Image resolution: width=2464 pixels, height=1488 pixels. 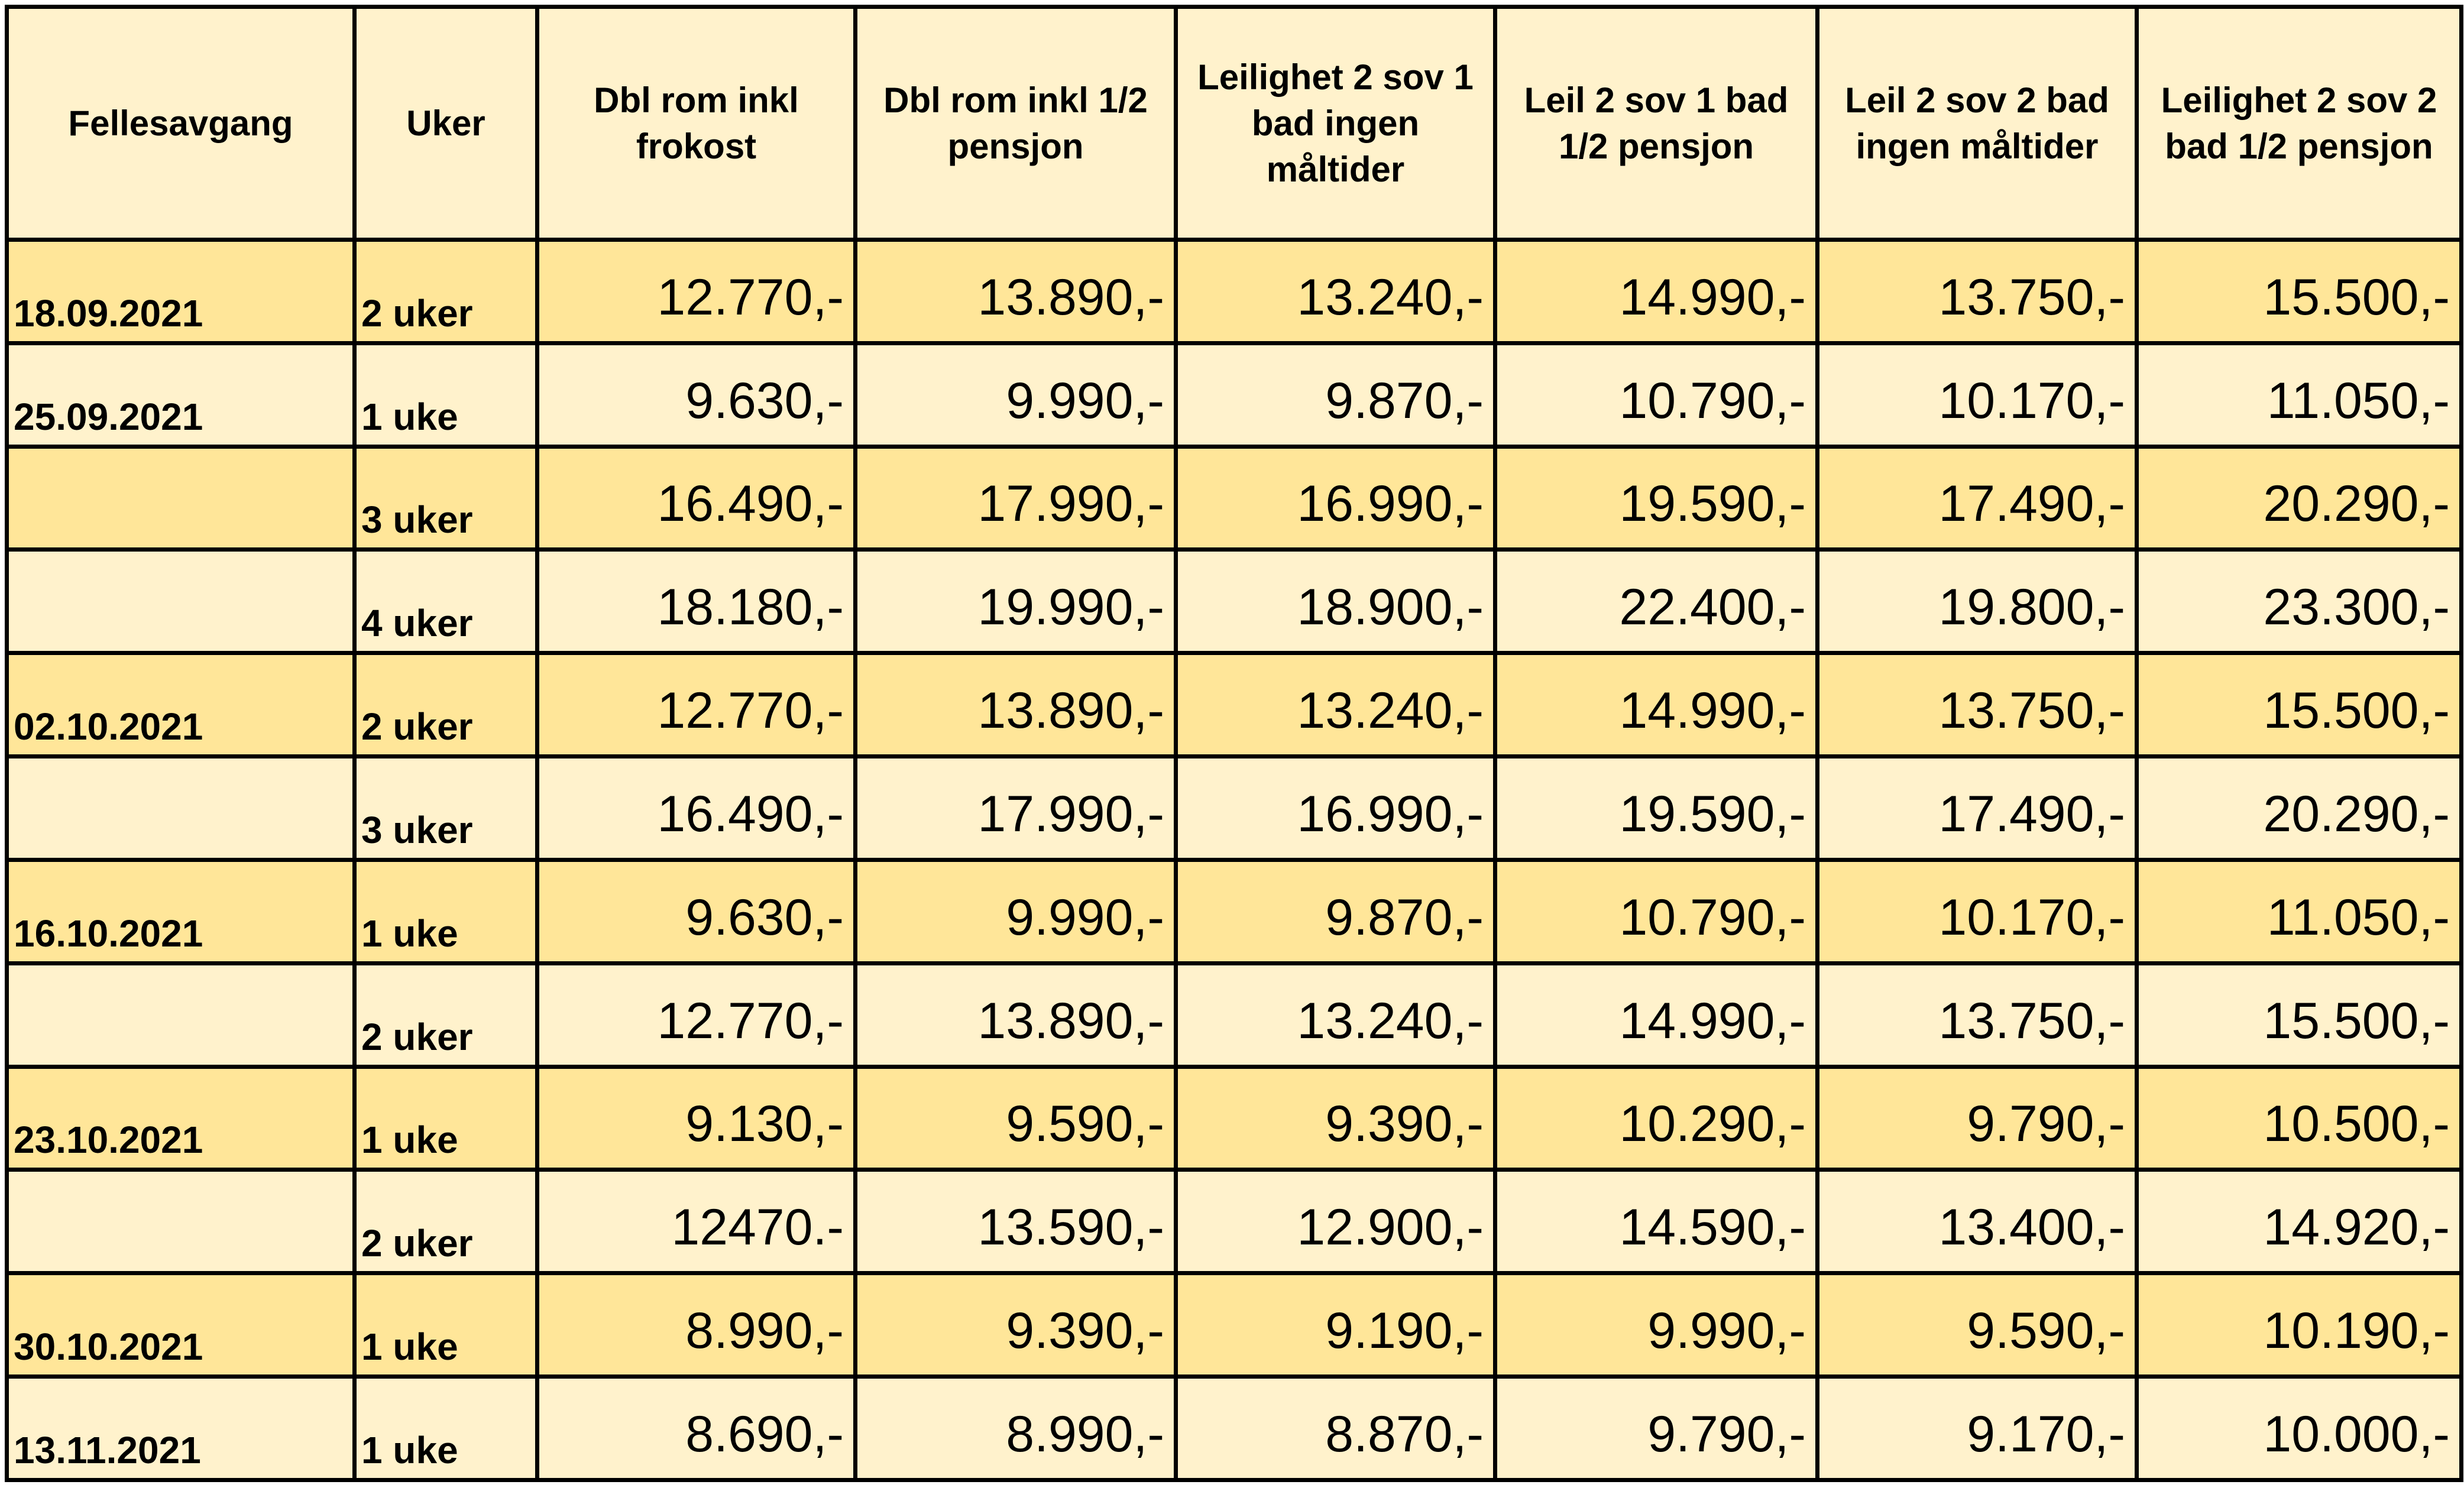 What do you see at coordinates (181, 291) in the screenshot?
I see `departure-date-cell: 18.09.2021` at bounding box center [181, 291].